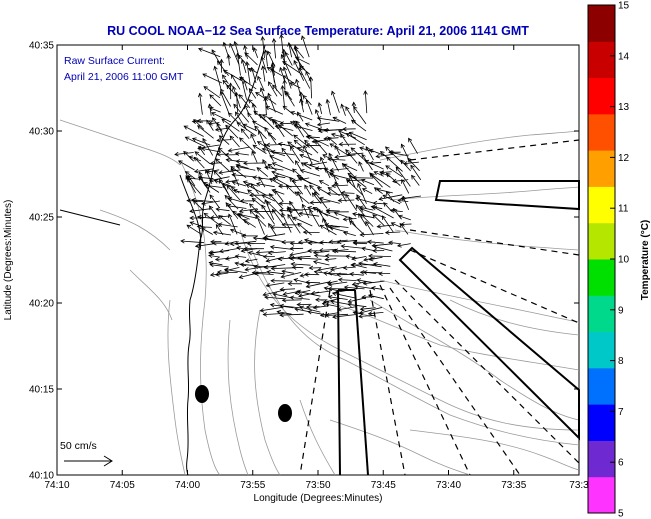 This screenshot has height=519, width=651. Describe the element at coordinates (318, 498) in the screenshot. I see `x-axis-label: Longitude (Degrees:Minutes)` at that location.